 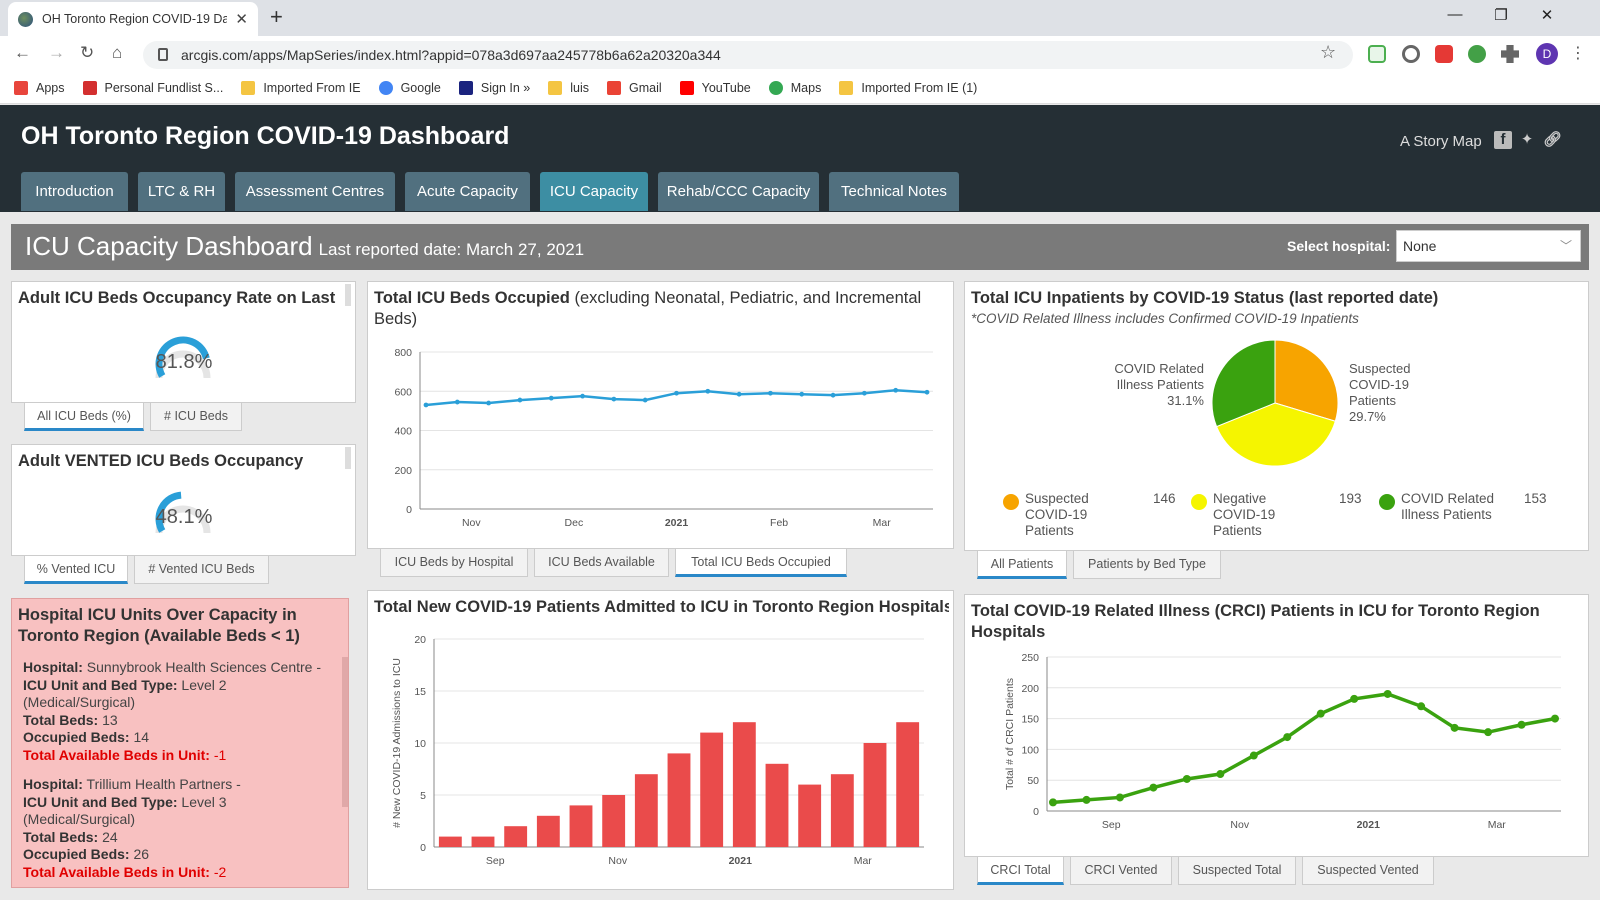 I want to click on back-icon: ←, so click(x=22, y=52).